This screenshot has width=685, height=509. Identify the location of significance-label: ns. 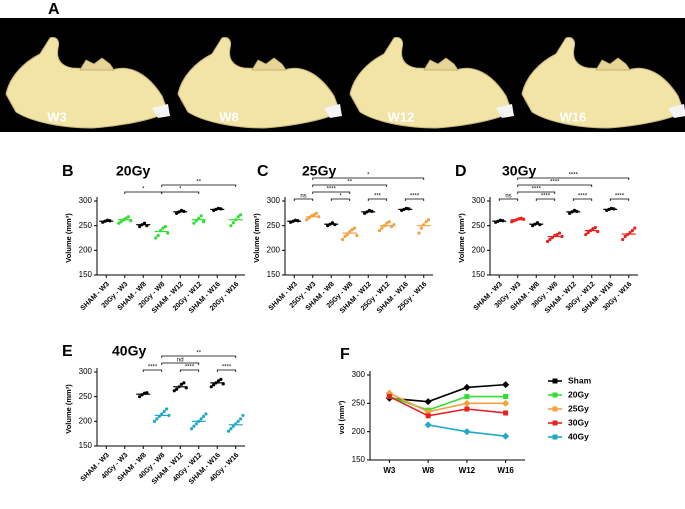
(303, 197).